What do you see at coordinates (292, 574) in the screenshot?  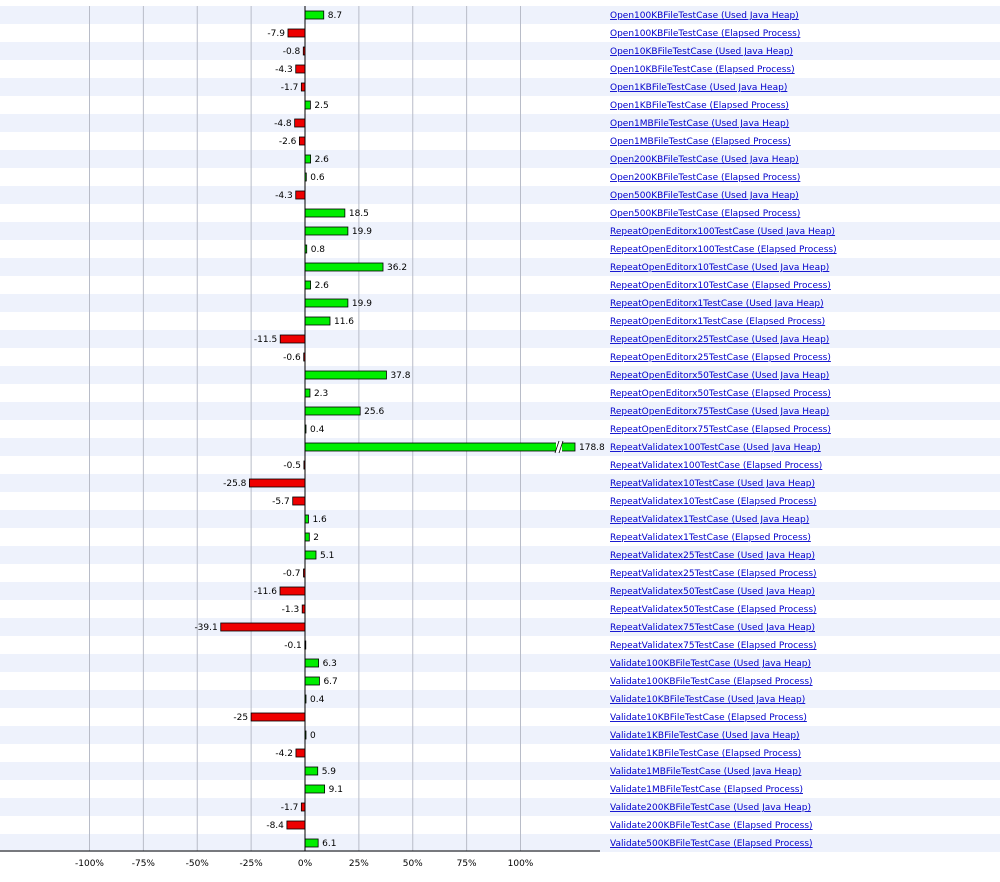 I see `value-label: -0.7` at bounding box center [292, 574].